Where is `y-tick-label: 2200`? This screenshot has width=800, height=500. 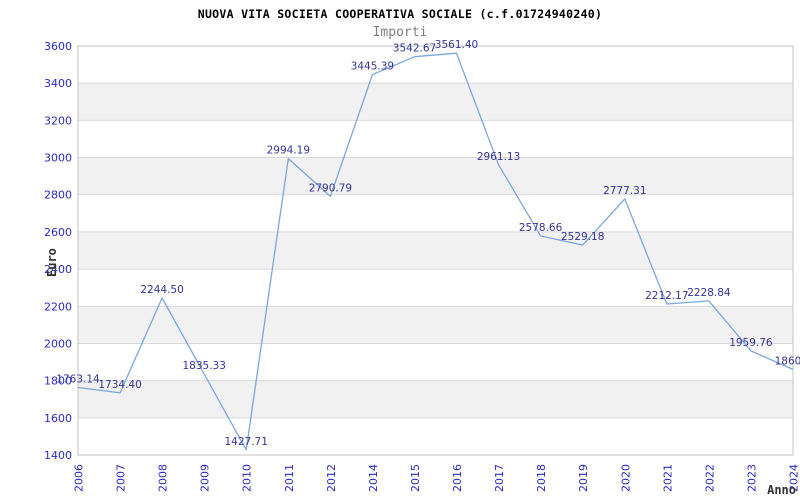
y-tick-label: 2200 is located at coordinates (58, 306).